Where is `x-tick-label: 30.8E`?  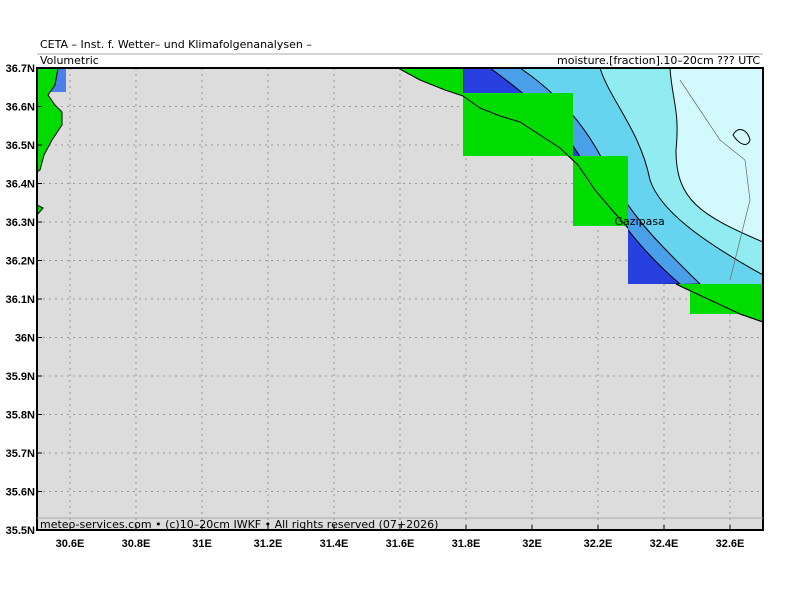
x-tick-label: 30.8E is located at coordinates (136, 544).